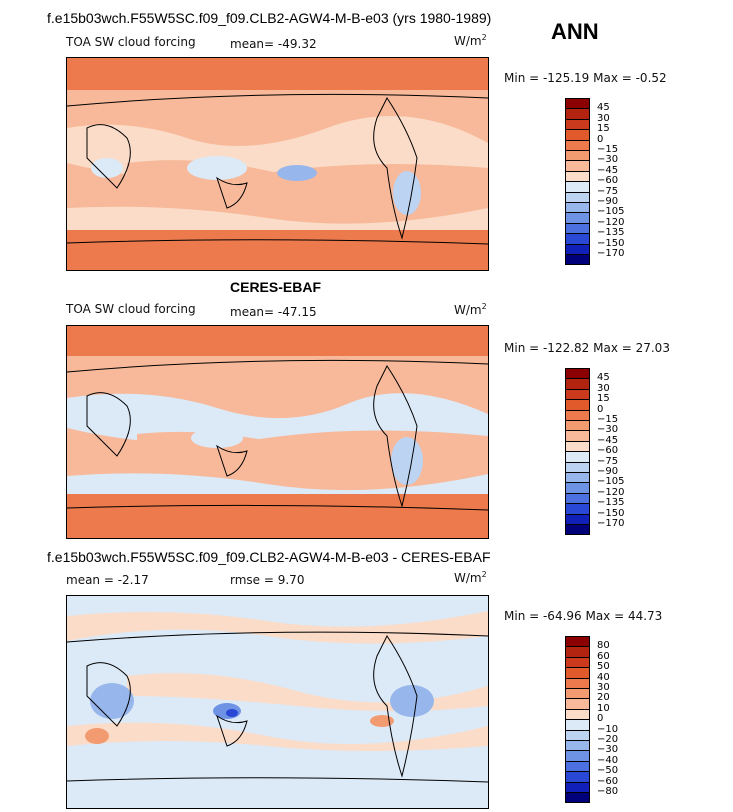  What do you see at coordinates (608, 440) in the screenshot?
I see `colorbar-label: −45` at bounding box center [608, 440].